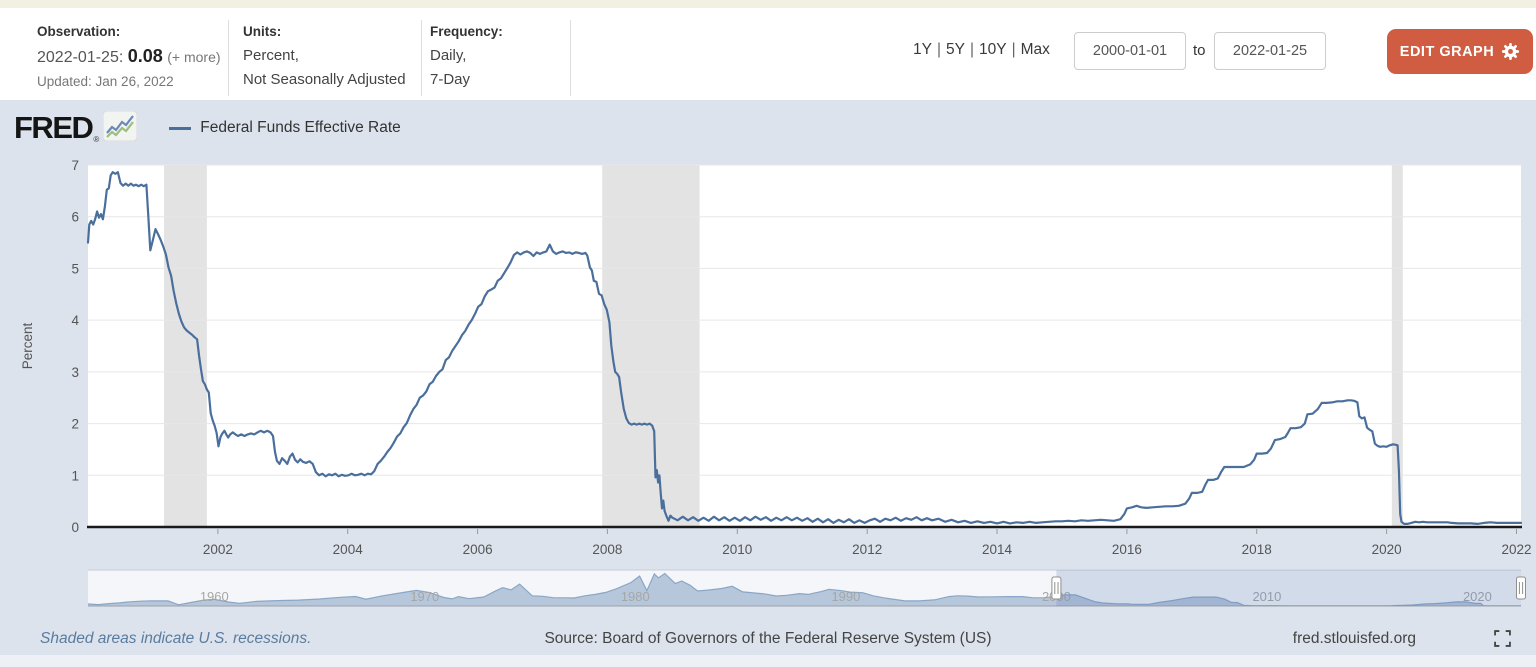 The width and height of the screenshot is (1536, 667). Describe the element at coordinates (845, 596) in the screenshot. I see `navigator-year-label: 1990` at that location.